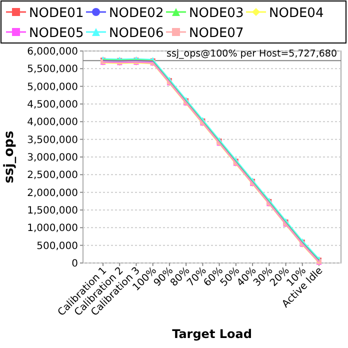 The width and height of the screenshot is (348, 348). I want to click on y-tick-label: 4,500,000, so click(52, 105).